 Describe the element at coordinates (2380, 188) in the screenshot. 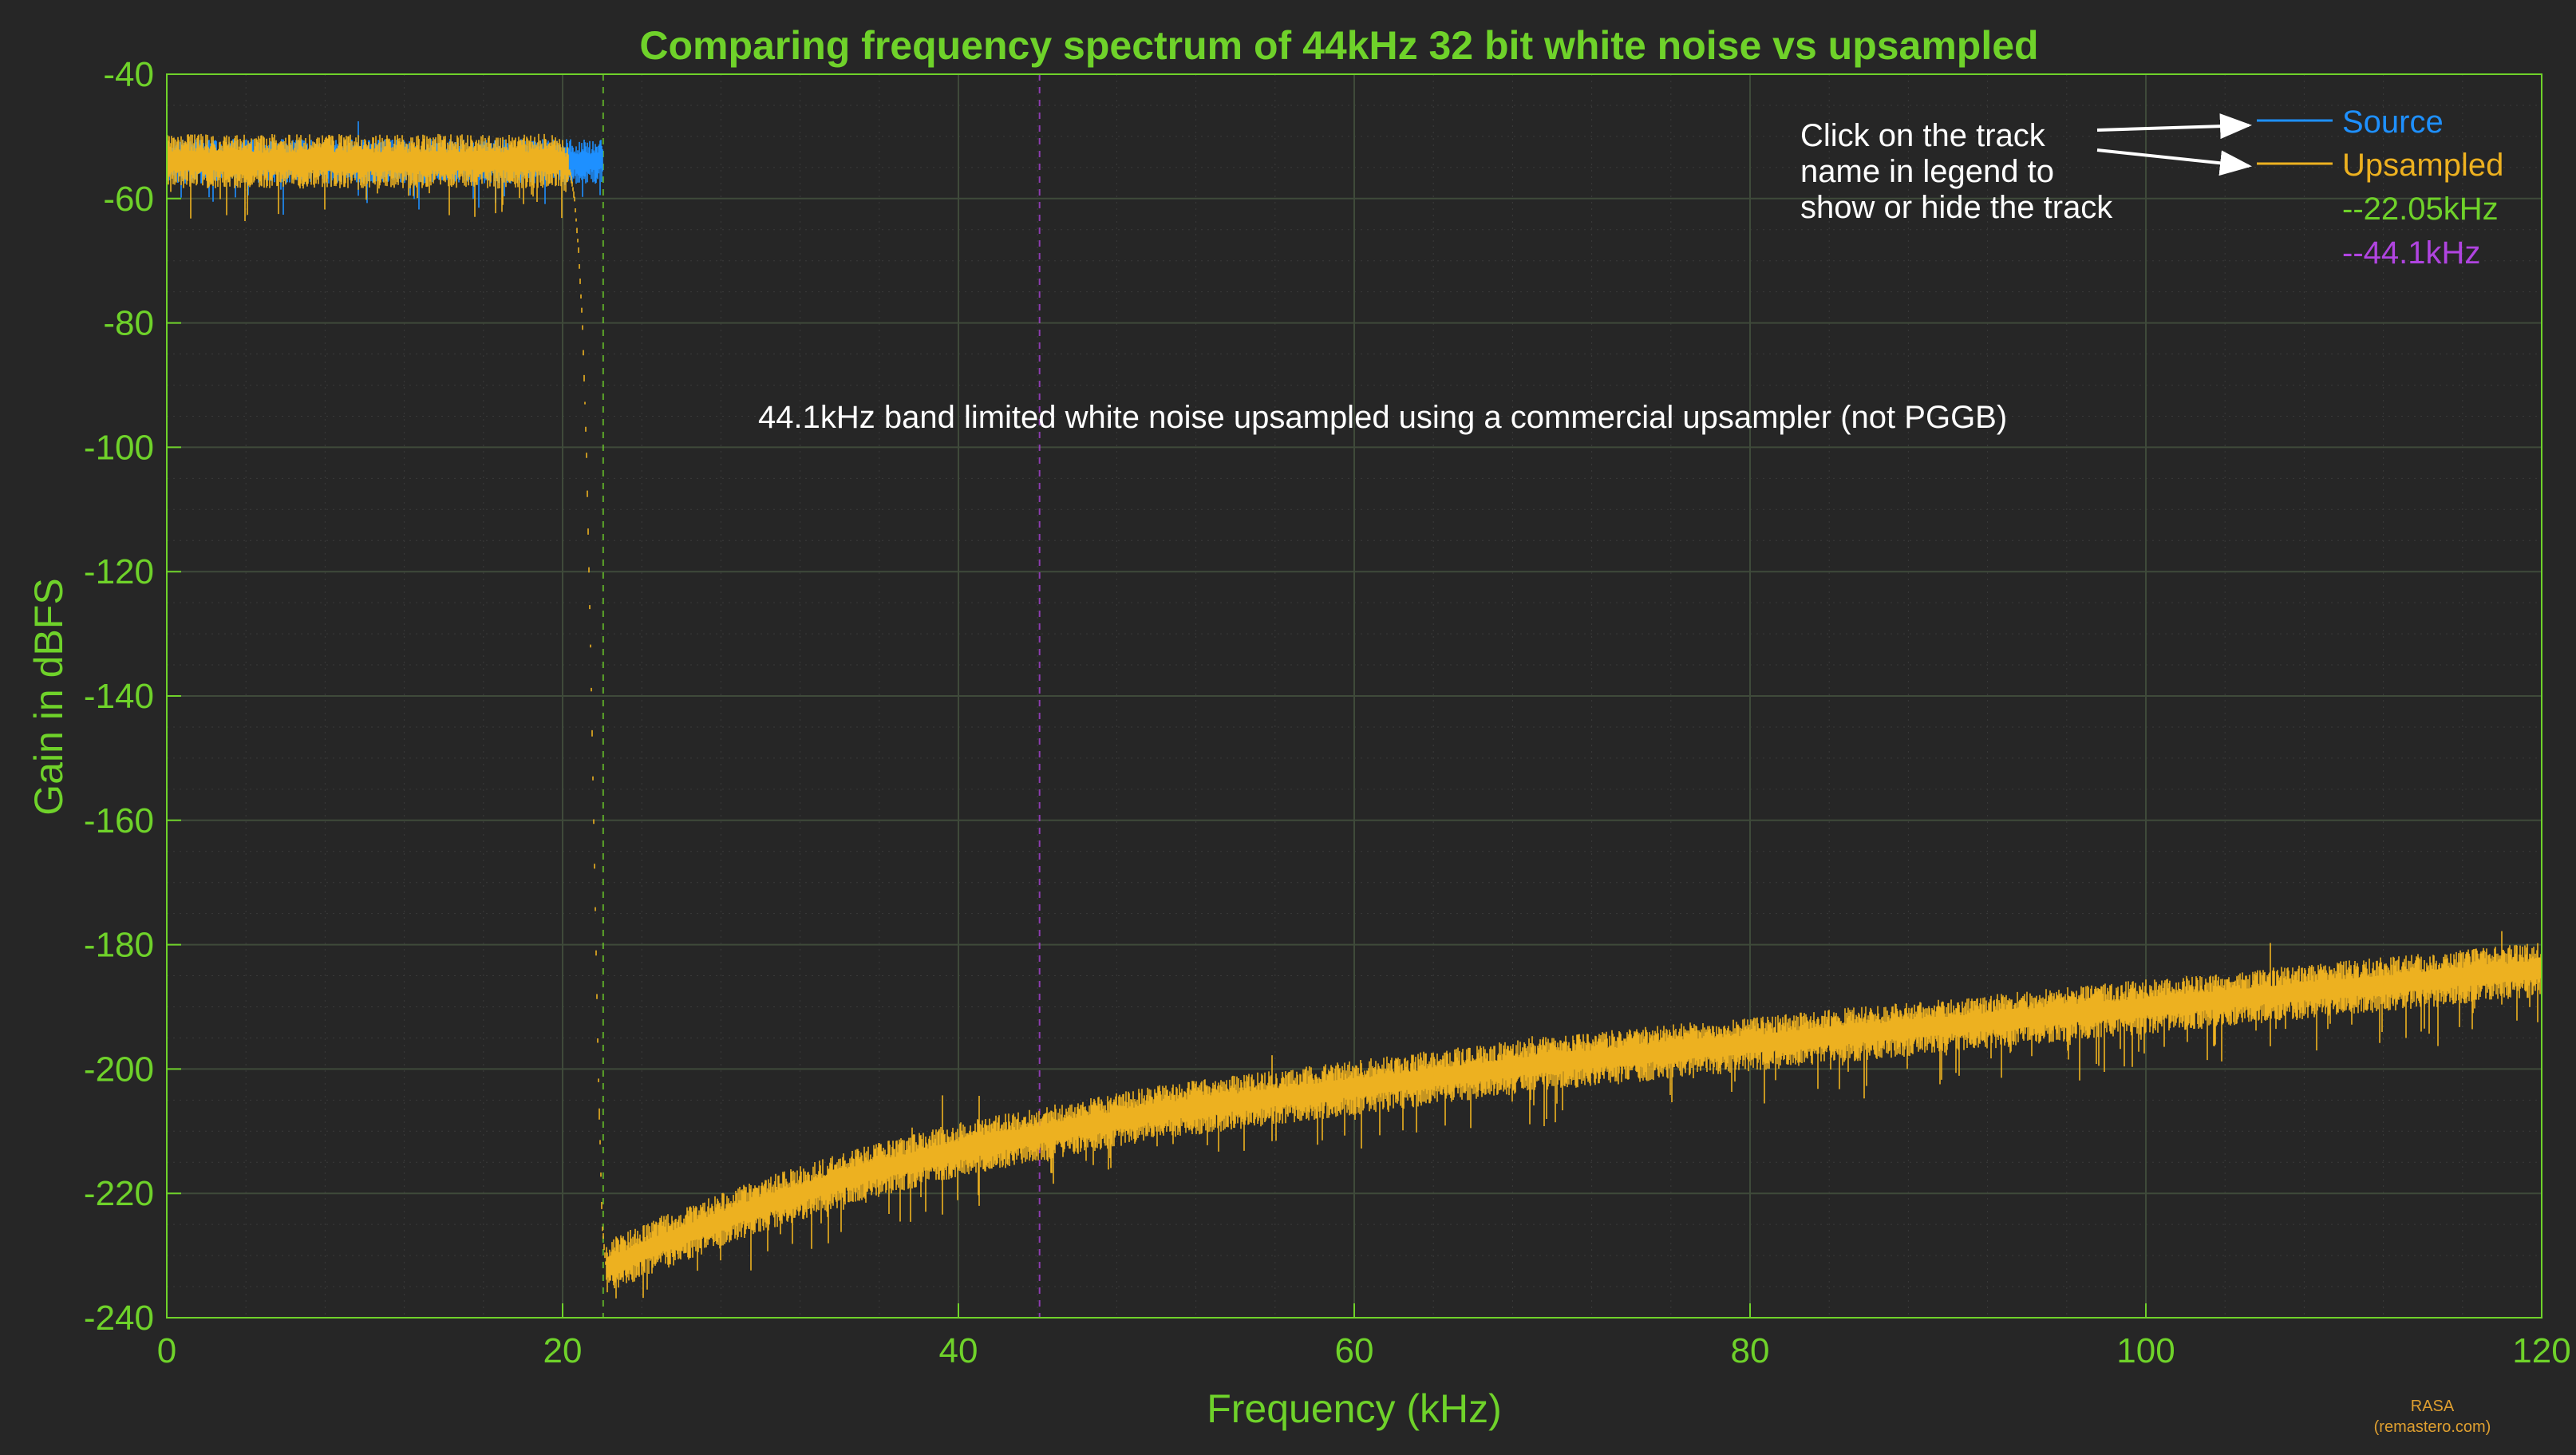

I see `legend: Source Upsampled --22.05kHz --44.1kHz` at that location.